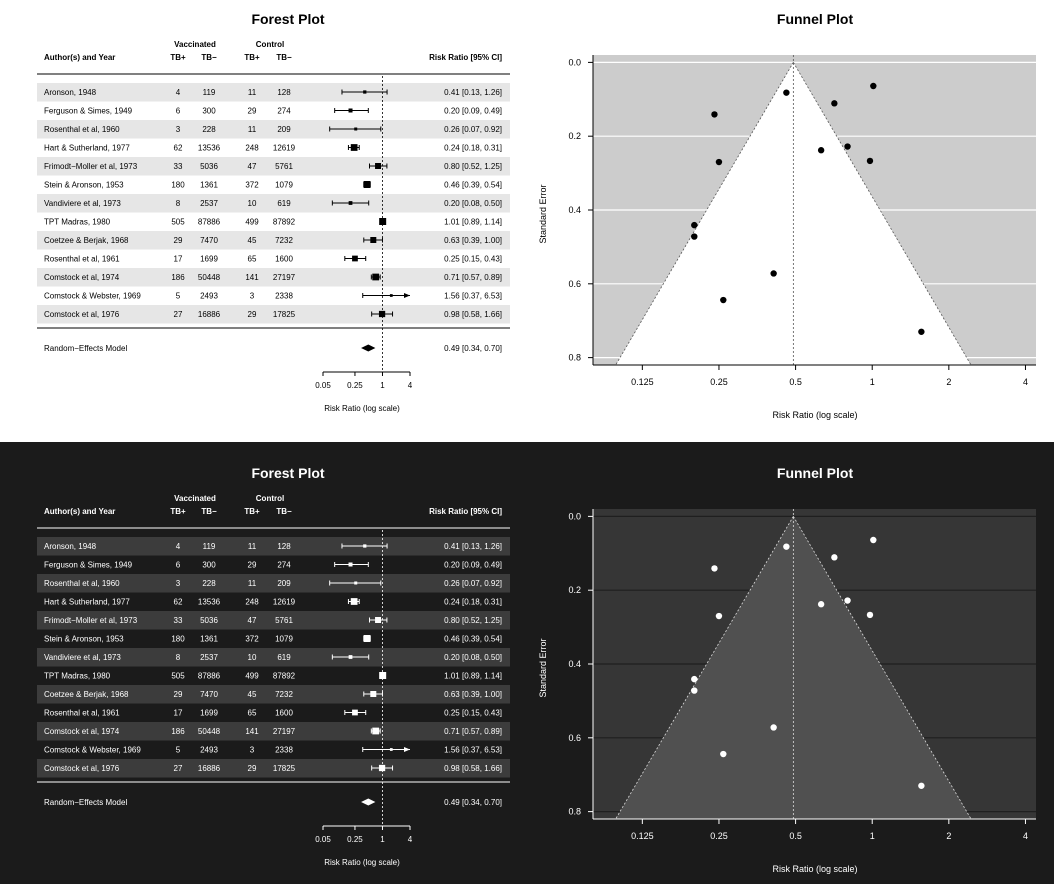 The image size is (1054, 884). Describe the element at coordinates (362, 408) in the screenshot. I see `forest-x-label: Risk Ratio (log scale)` at that location.